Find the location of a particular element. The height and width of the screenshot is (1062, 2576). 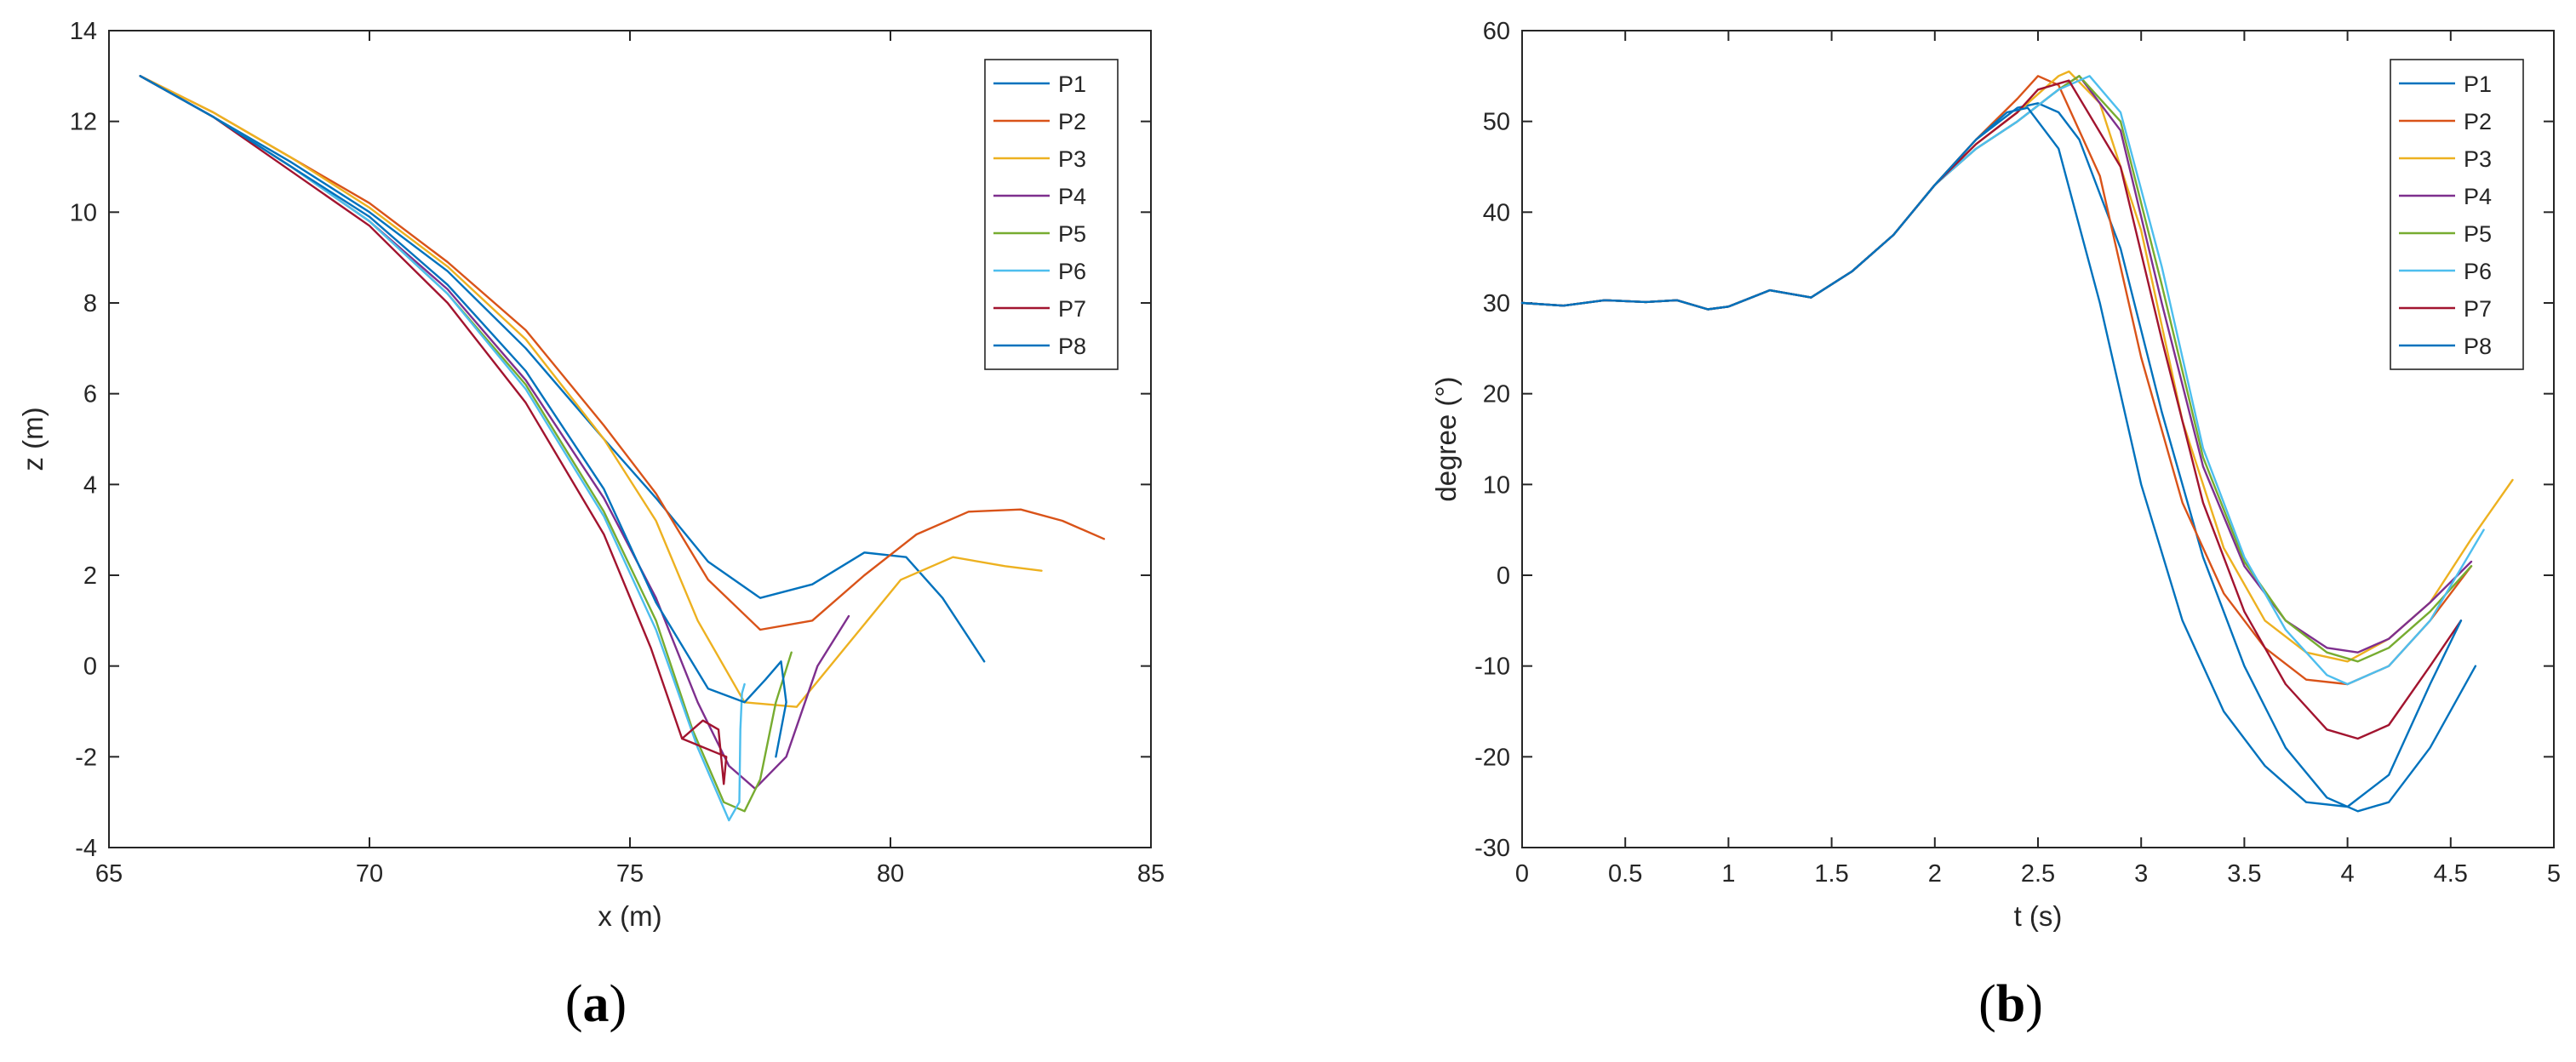

x-tick-label: 5 is located at coordinates (2554, 874).